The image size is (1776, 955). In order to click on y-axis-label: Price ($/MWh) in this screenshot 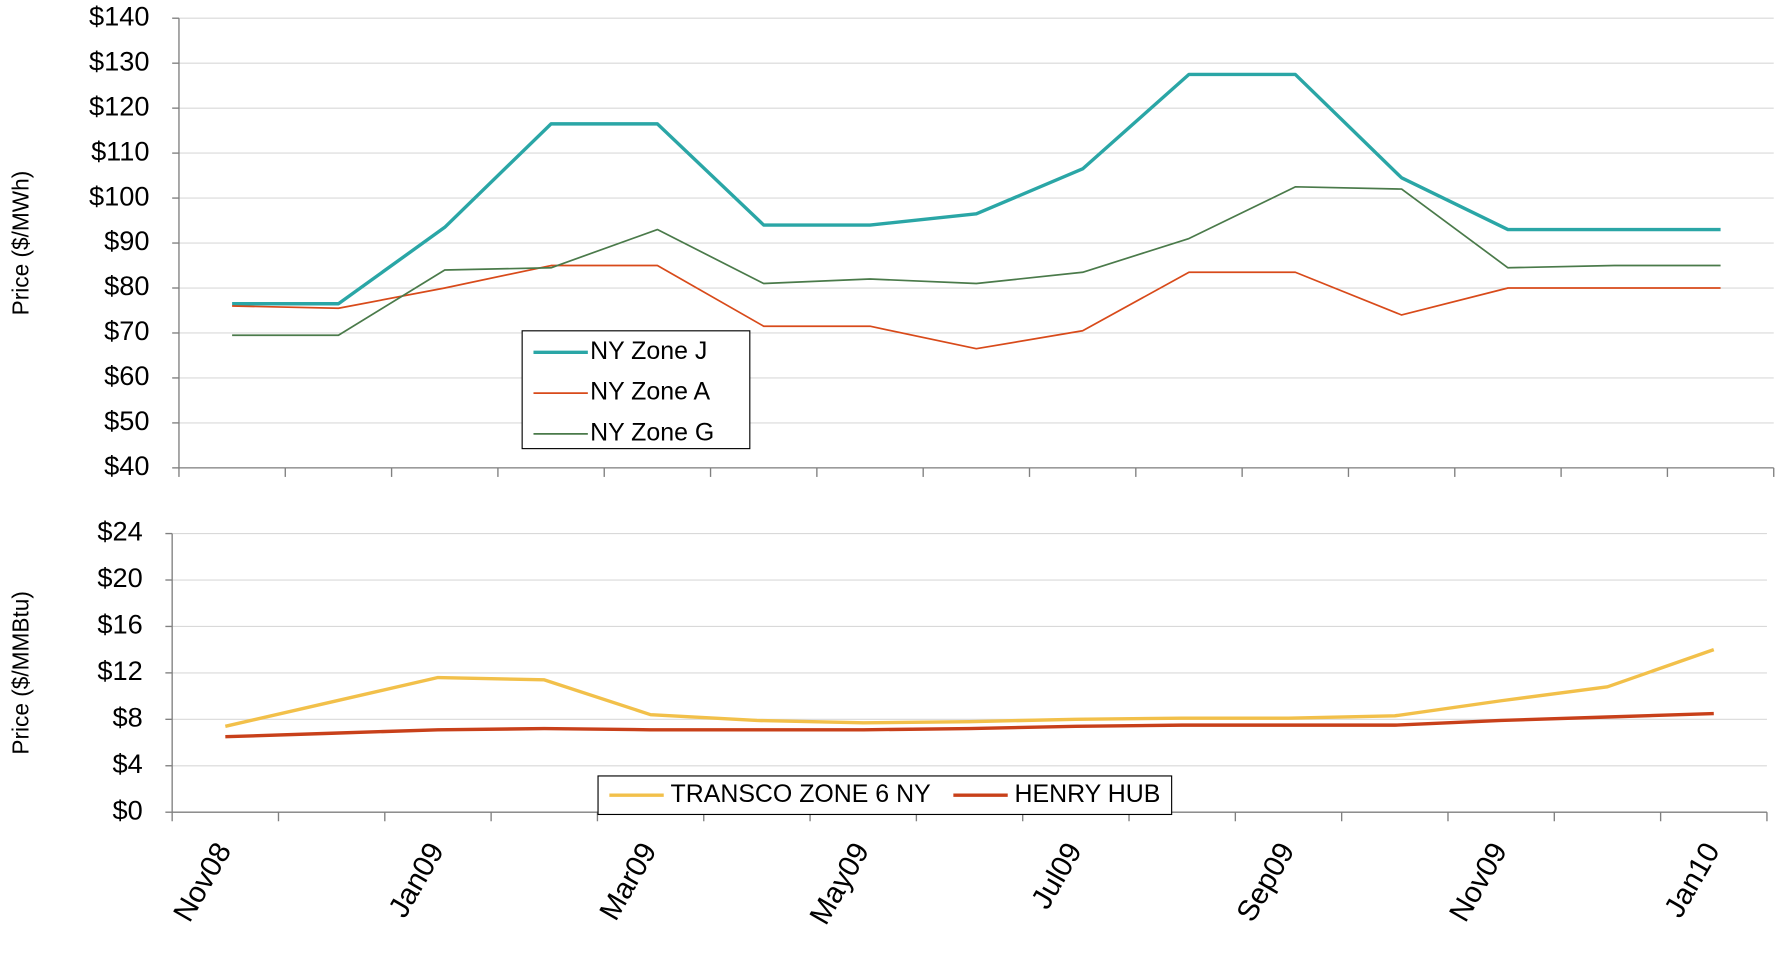, I will do `click(21, 243)`.